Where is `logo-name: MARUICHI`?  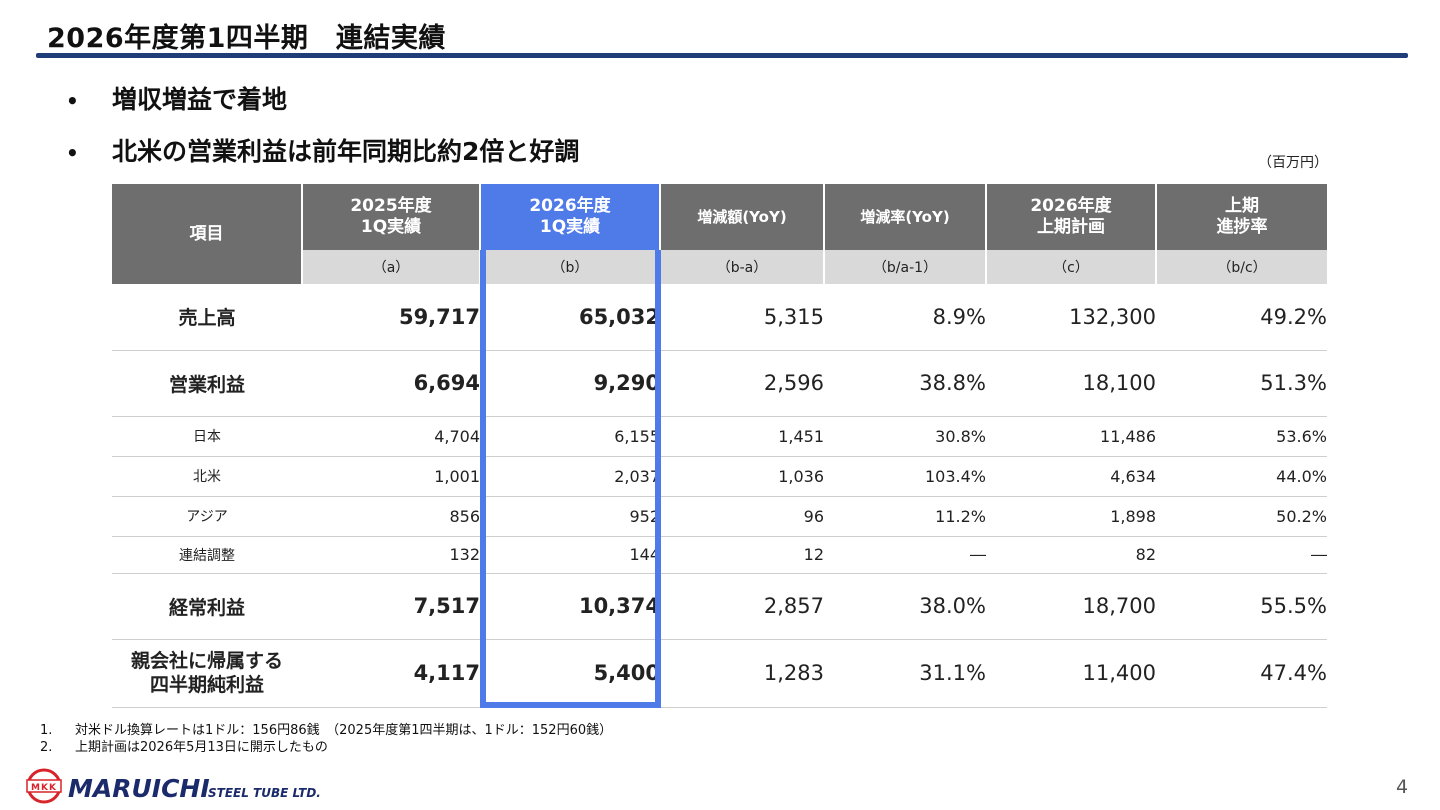
logo-name: MARUICHI is located at coordinates (139, 788).